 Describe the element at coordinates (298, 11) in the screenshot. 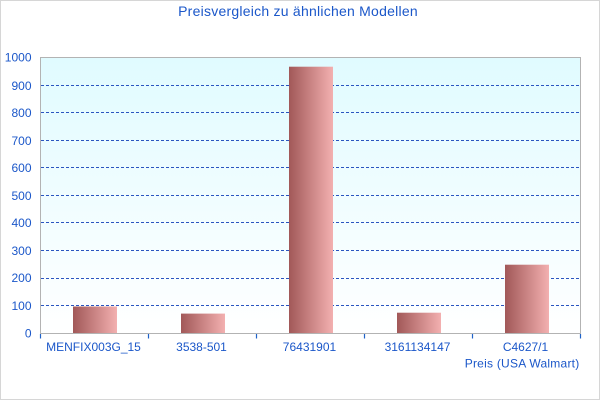

I see `svg-text:Preisvergleich zu ähnlichen Mo: Preisvergleich zu ähnlichen Modellen` at that location.